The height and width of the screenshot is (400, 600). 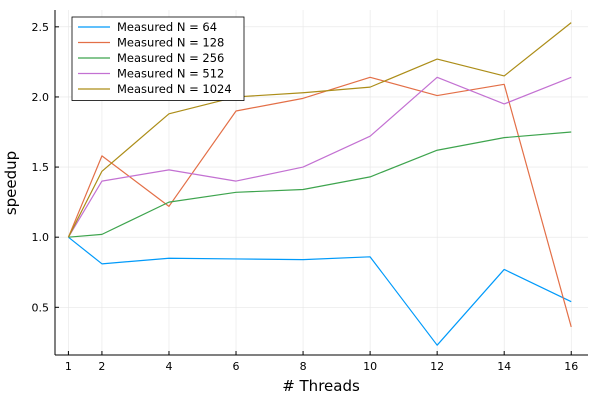 What do you see at coordinates (170, 58) in the screenshot?
I see `legend-label: Measured N = 256` at bounding box center [170, 58].